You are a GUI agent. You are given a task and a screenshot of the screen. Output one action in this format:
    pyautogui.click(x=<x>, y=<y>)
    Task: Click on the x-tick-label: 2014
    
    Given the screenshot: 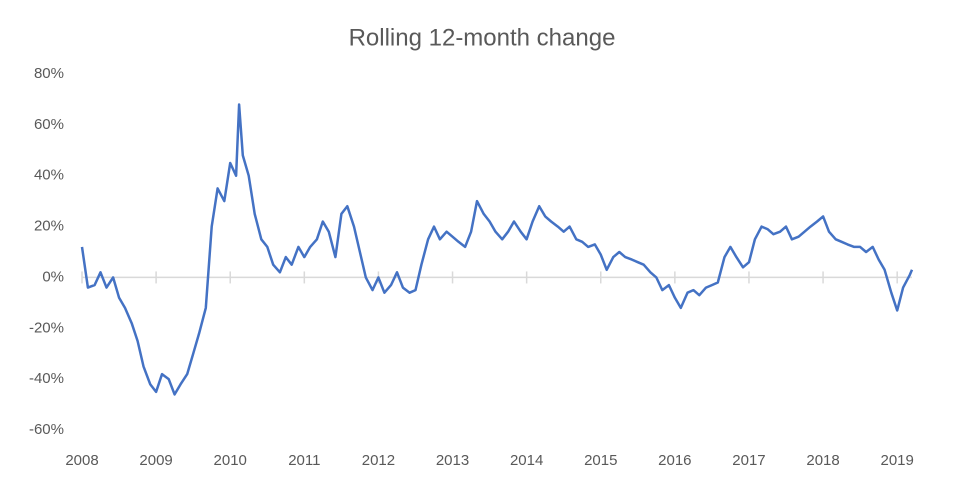 What is the action you would take?
    pyautogui.click(x=526, y=460)
    